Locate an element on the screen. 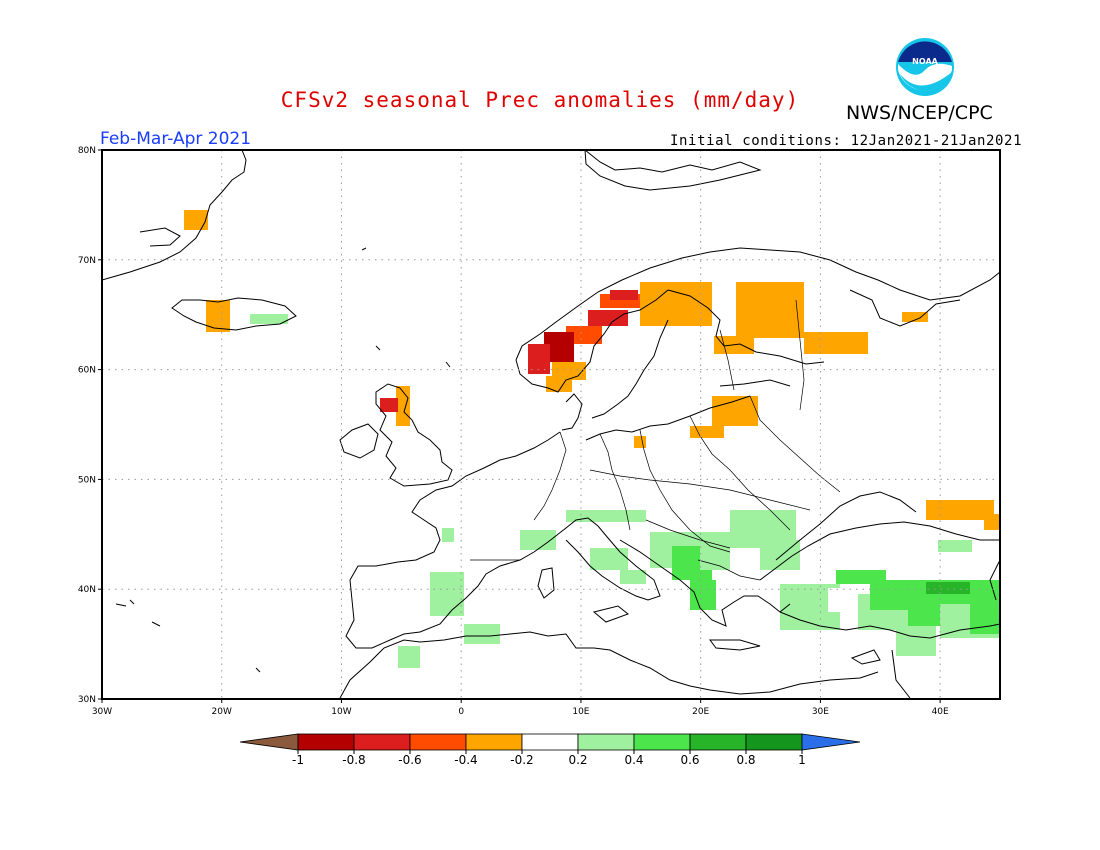  colorbar-label: -0.4 is located at coordinates (465, 760).